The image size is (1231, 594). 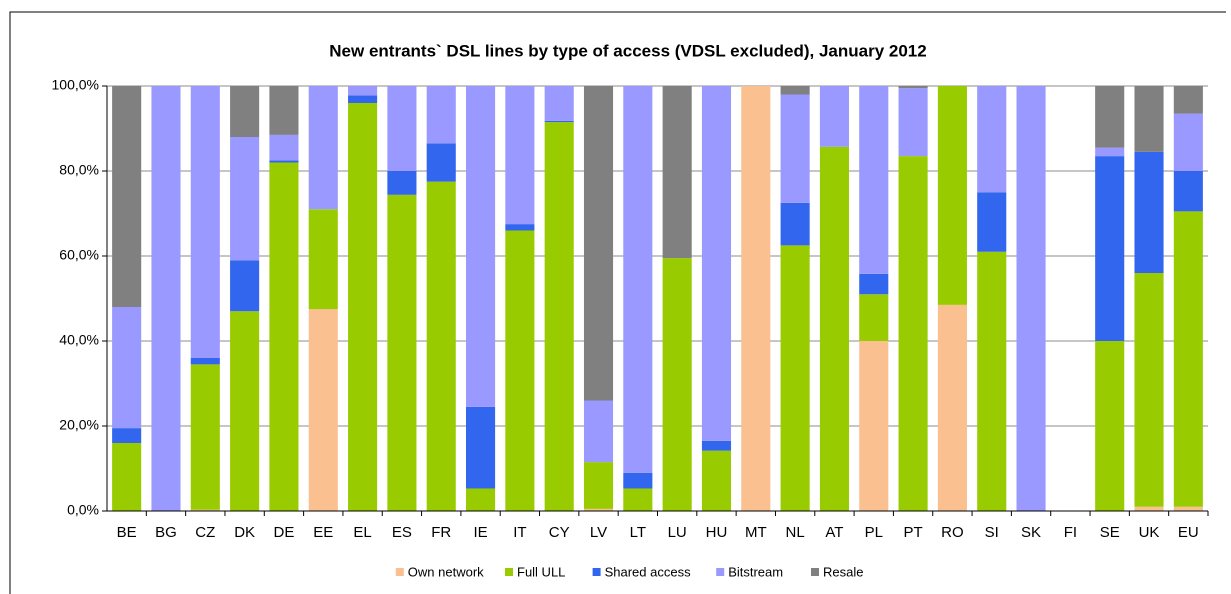 I want to click on x-tick-label: SE, so click(x=1110, y=532).